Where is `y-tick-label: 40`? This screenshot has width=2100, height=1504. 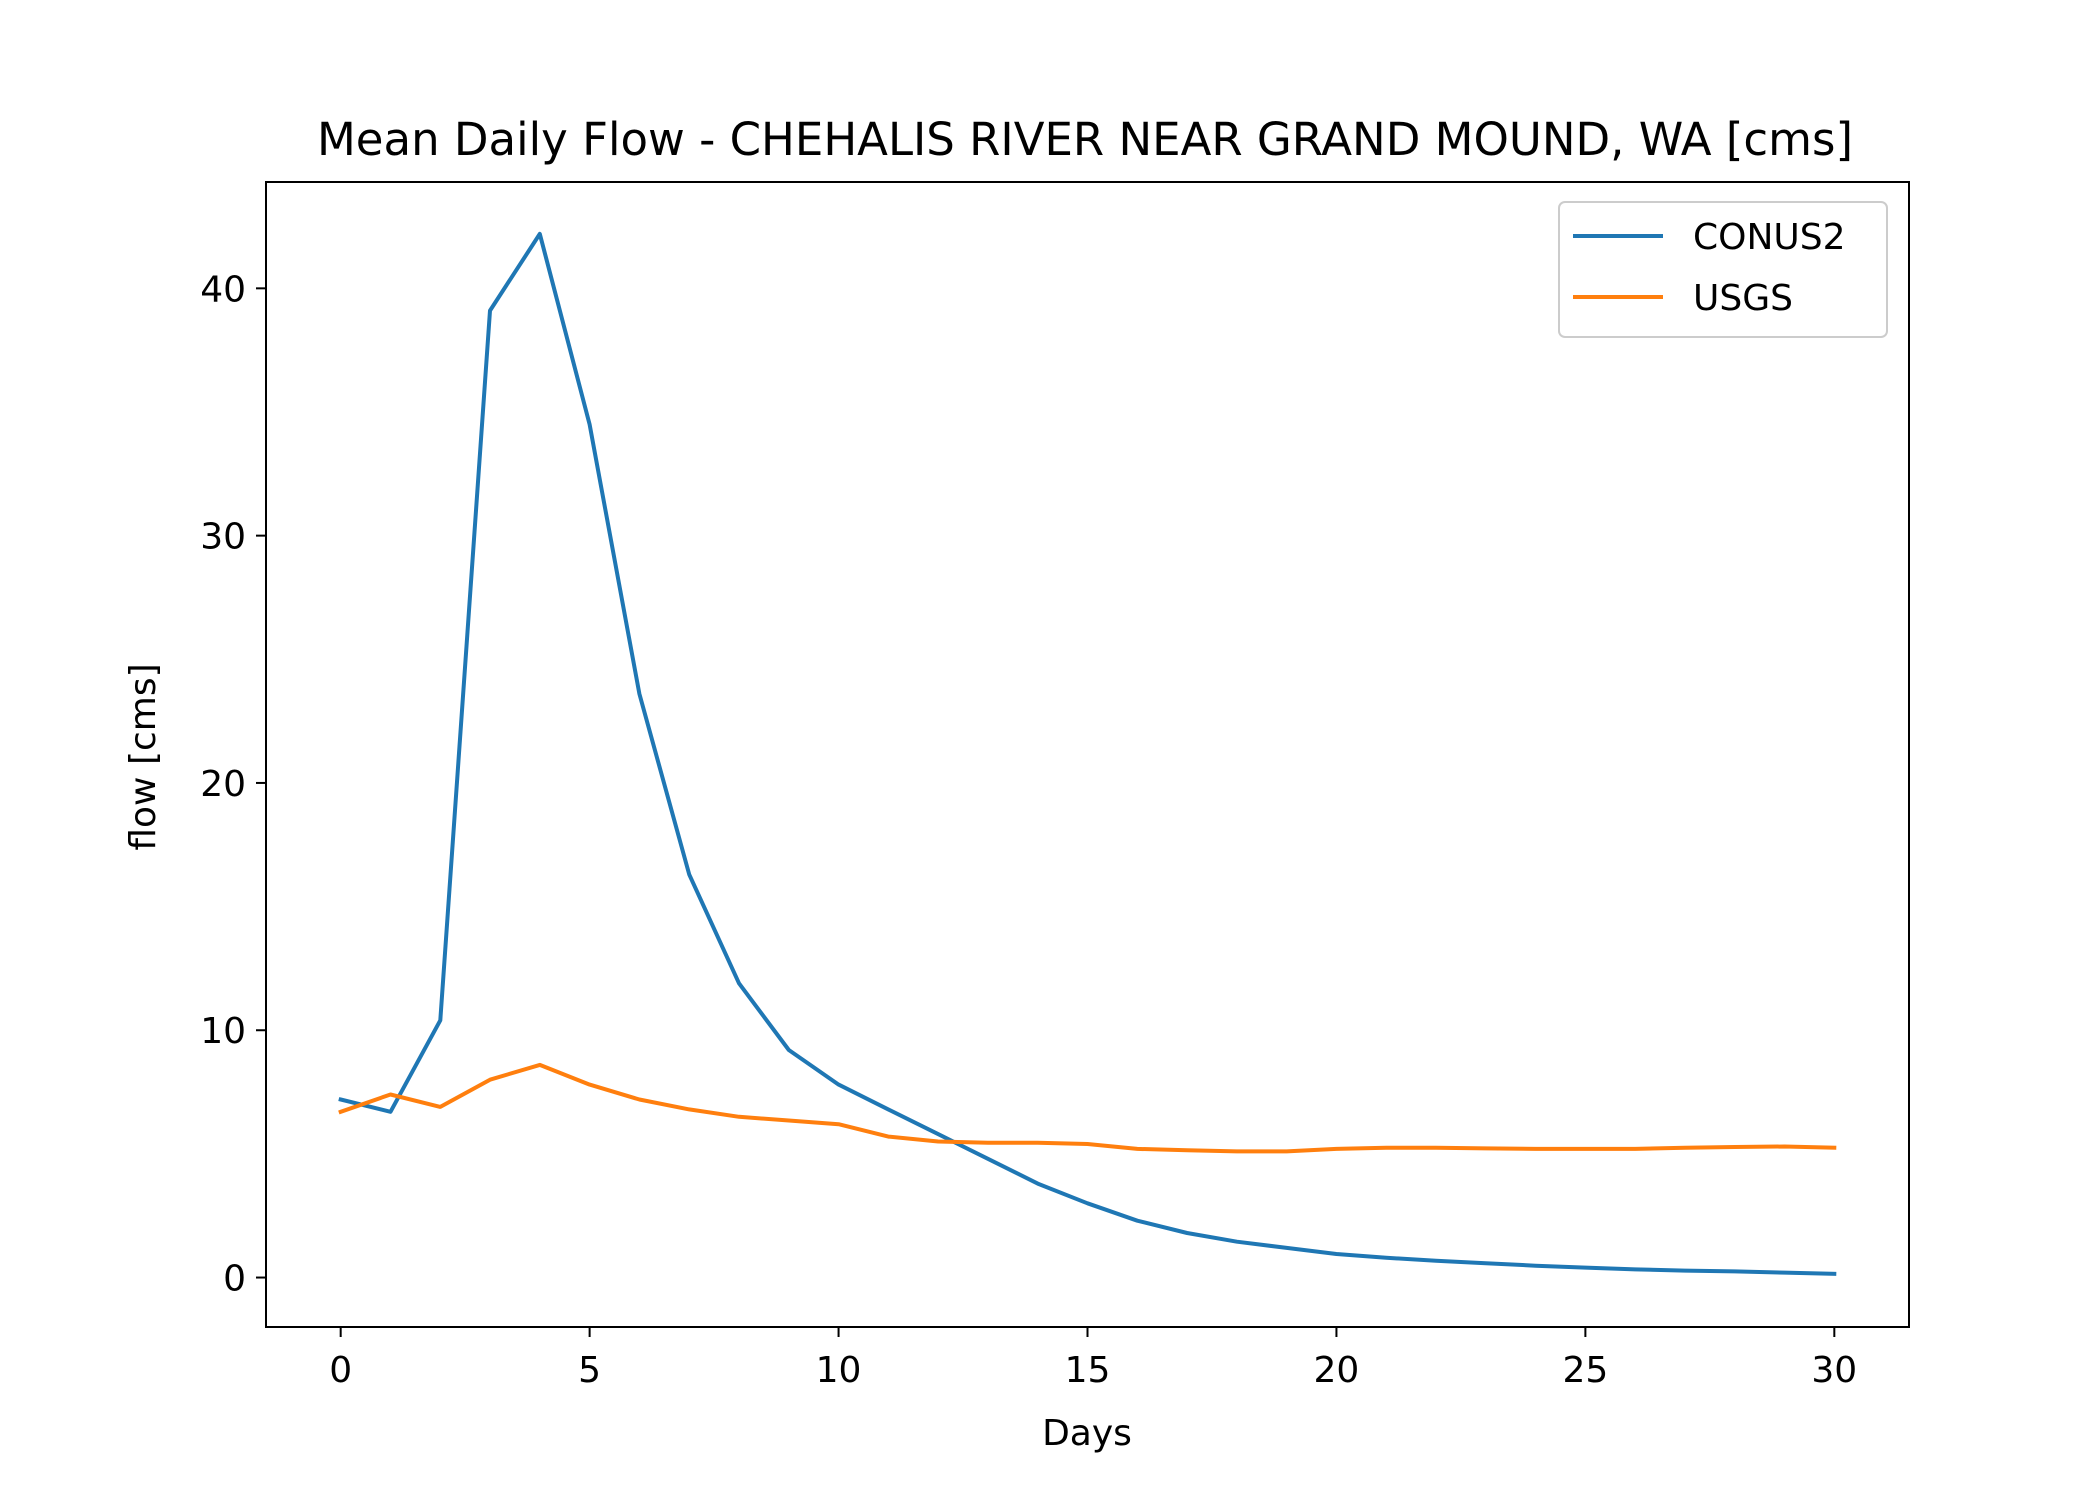
y-tick-label: 40 is located at coordinates (223, 289).